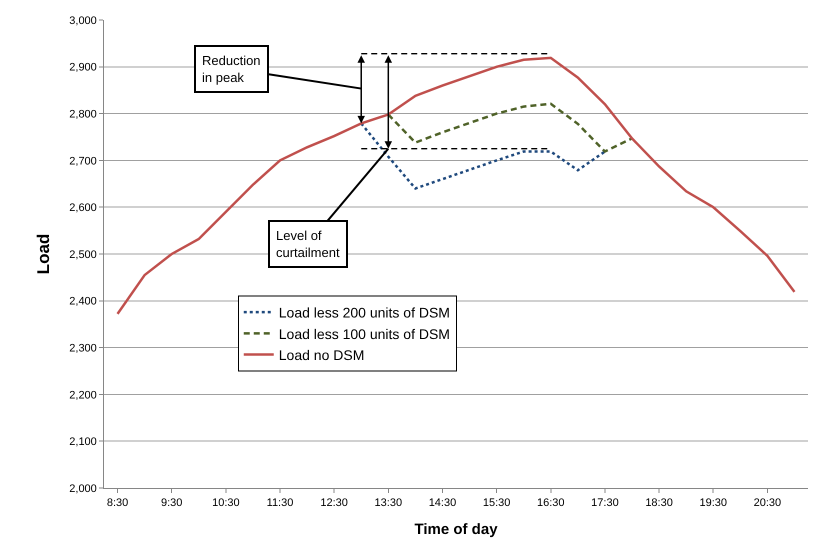 The image size is (830, 547). Describe the element at coordinates (364, 334) in the screenshot. I see `legend-label: Load less 100 units of DSM` at that location.